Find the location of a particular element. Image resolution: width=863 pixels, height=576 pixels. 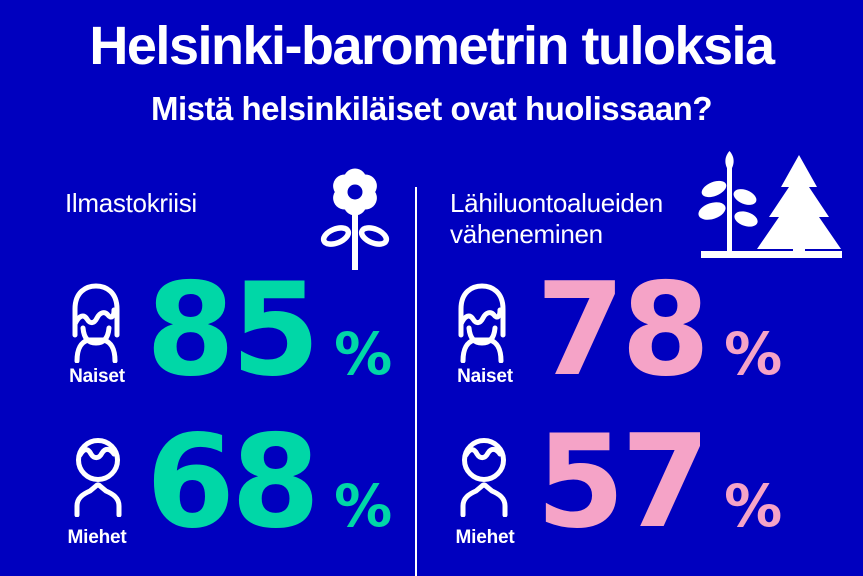

stat-number: 68 is located at coordinates (233, 482).